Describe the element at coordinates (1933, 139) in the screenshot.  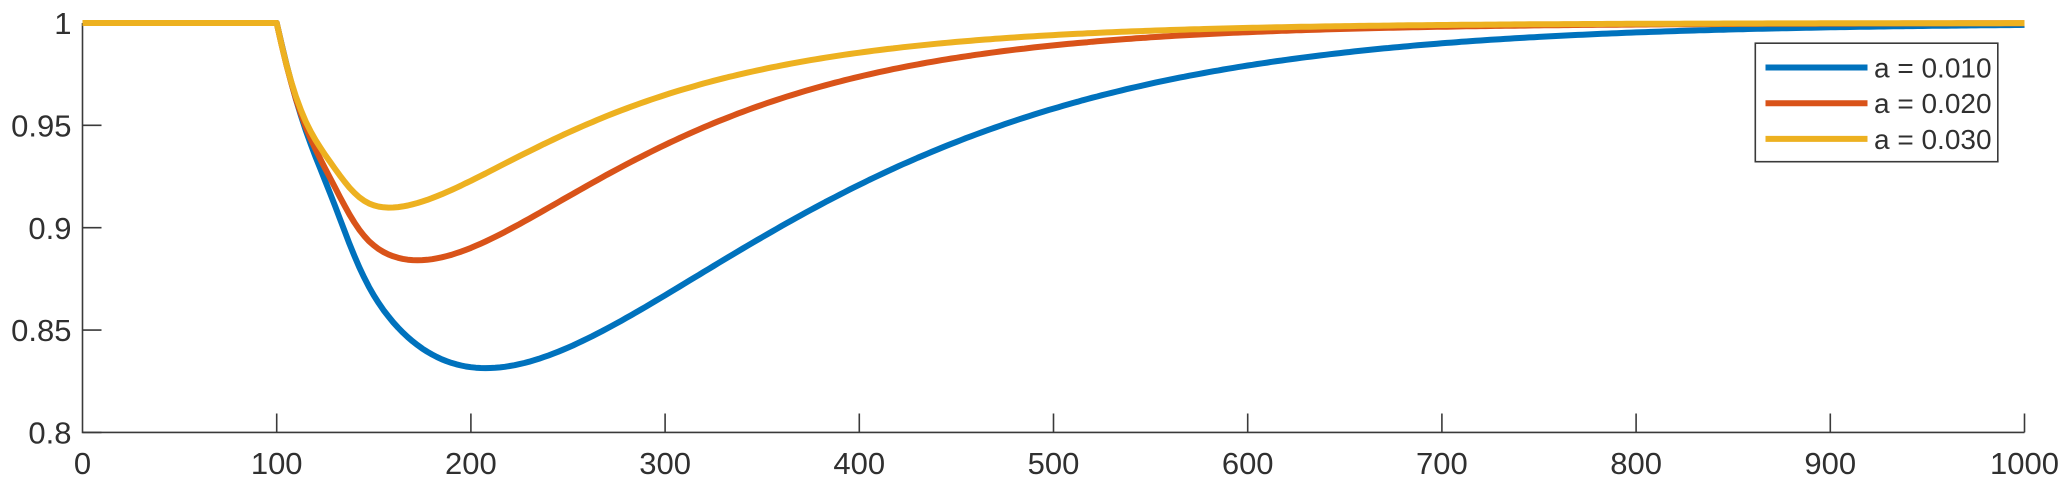
I see `svg-text: a = 0.030` at that location.